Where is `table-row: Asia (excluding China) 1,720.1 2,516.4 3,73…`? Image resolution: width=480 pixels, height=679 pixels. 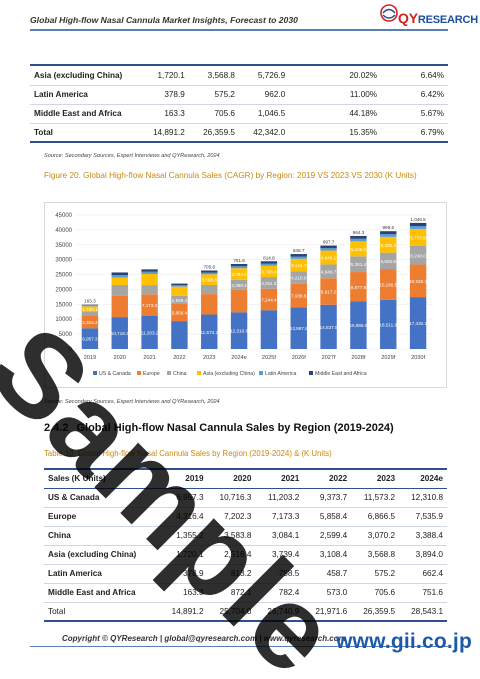
table-row: Asia (excluding China) 1,720.1 2,516.4 3,73… is located at coordinates (245, 555).